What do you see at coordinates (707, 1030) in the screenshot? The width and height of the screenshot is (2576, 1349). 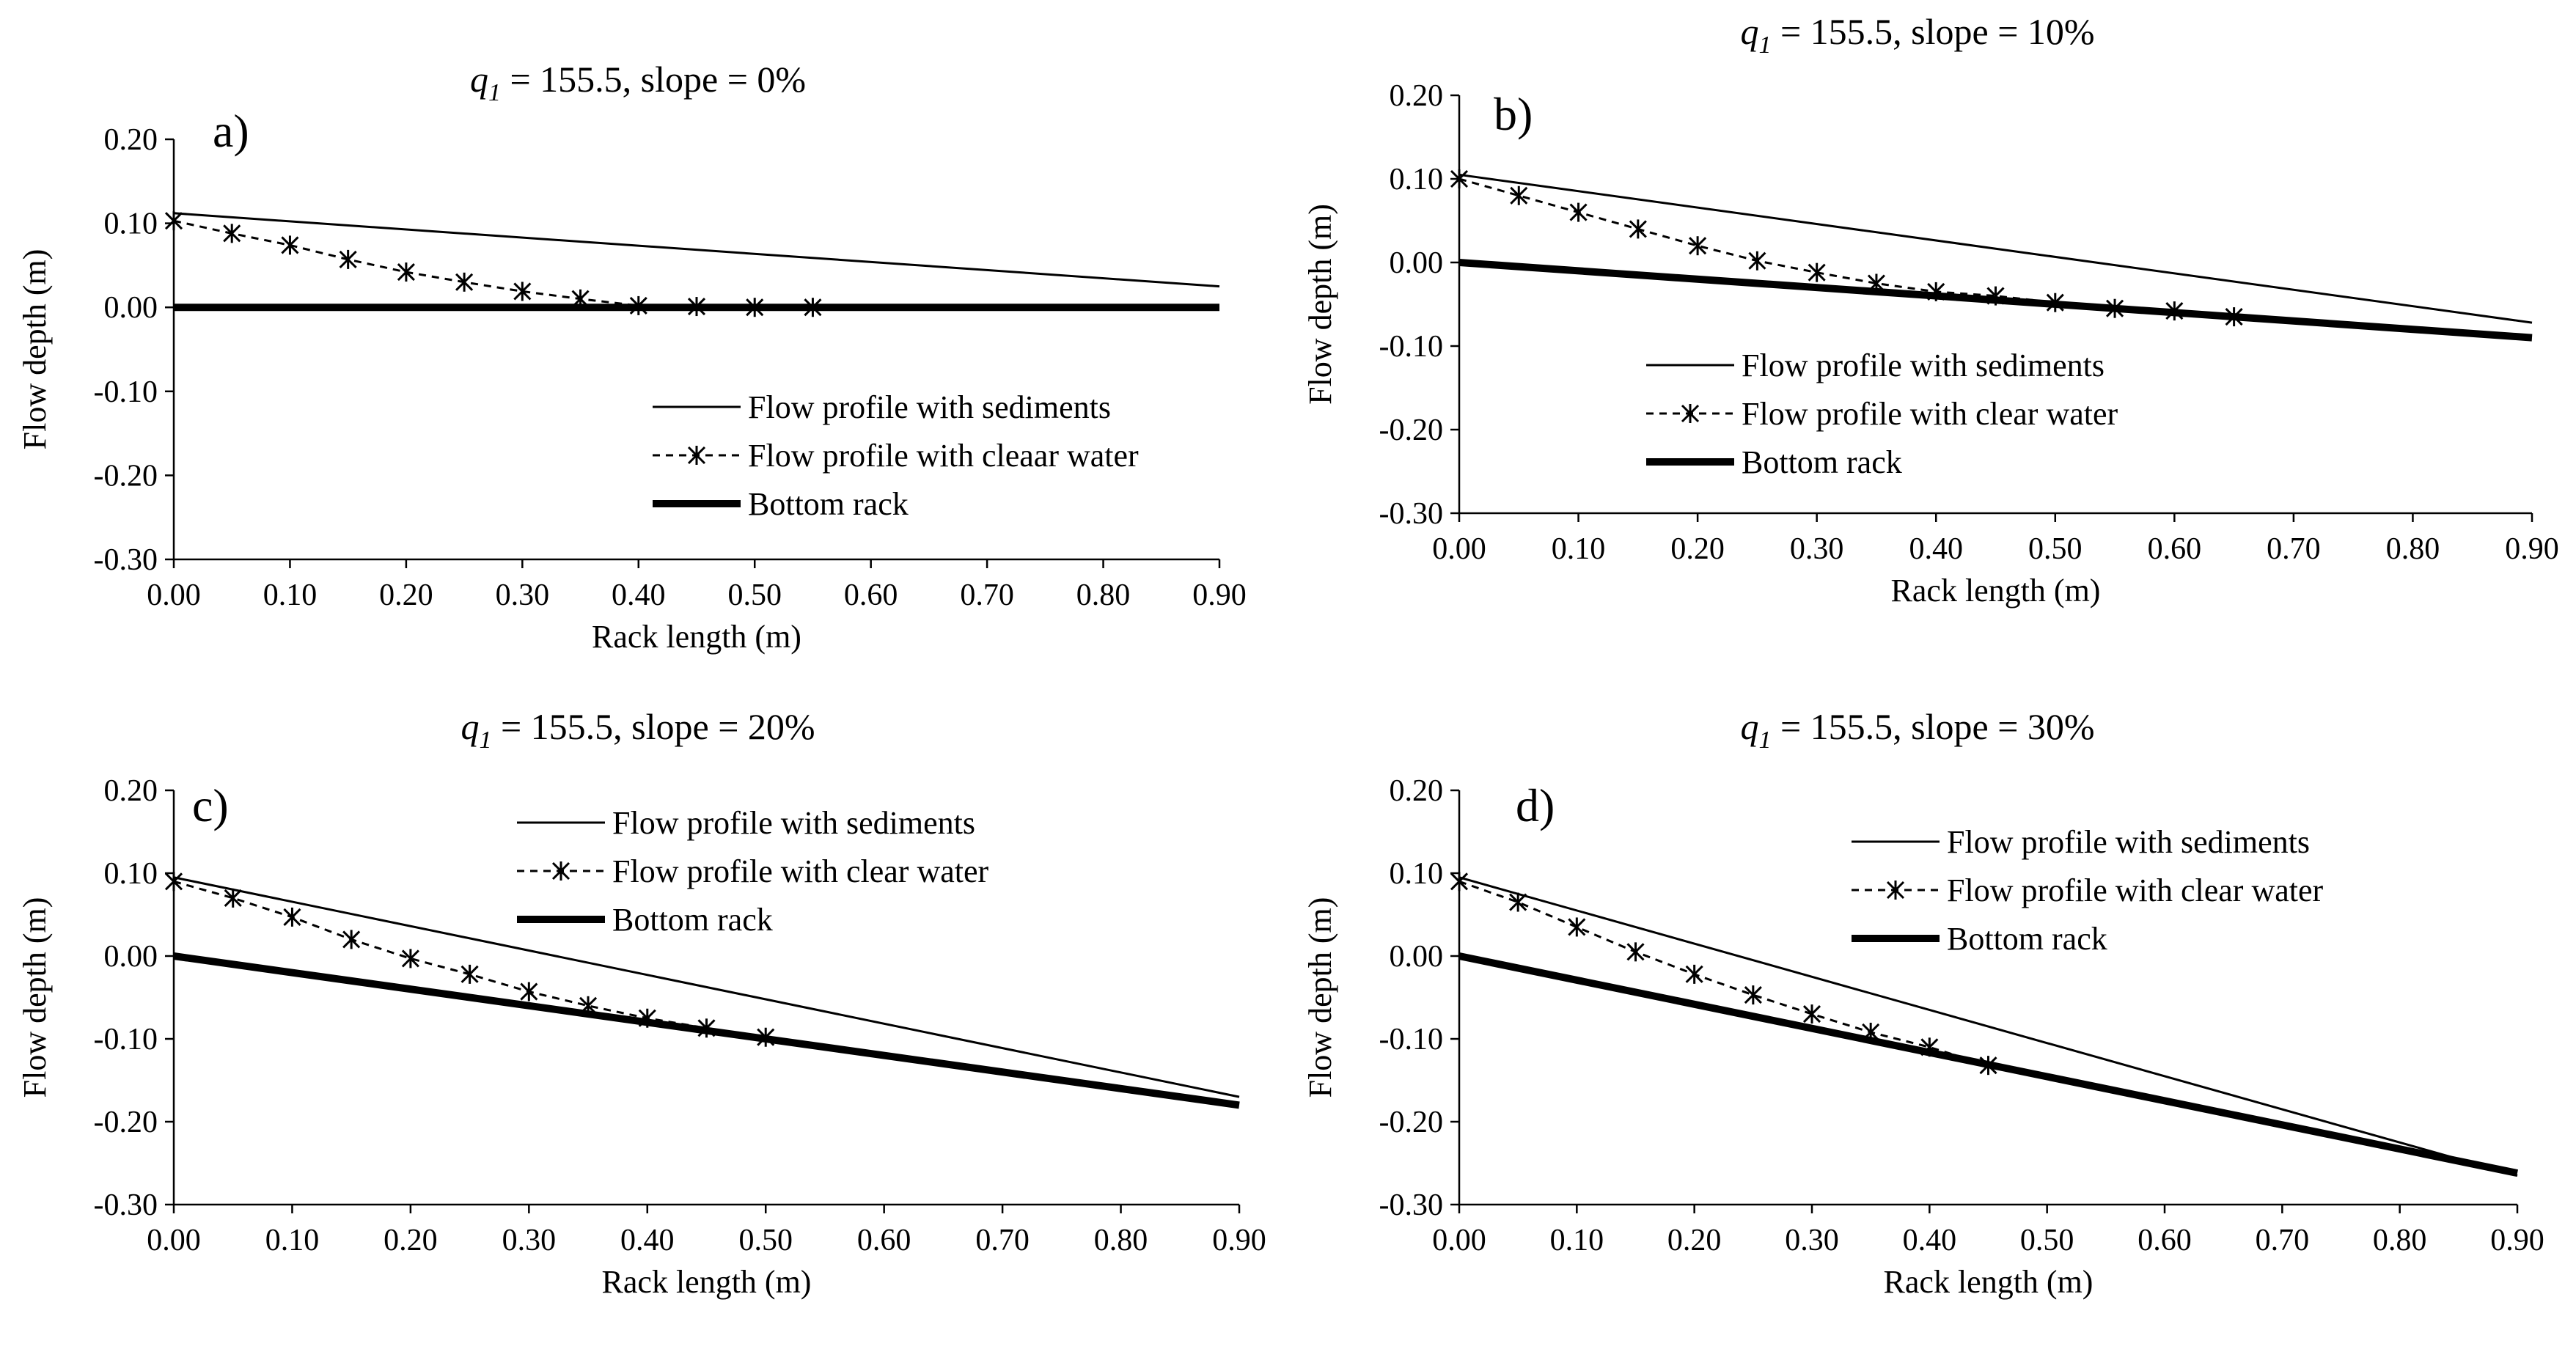 I see `series-line-thick-solid` at bounding box center [707, 1030].